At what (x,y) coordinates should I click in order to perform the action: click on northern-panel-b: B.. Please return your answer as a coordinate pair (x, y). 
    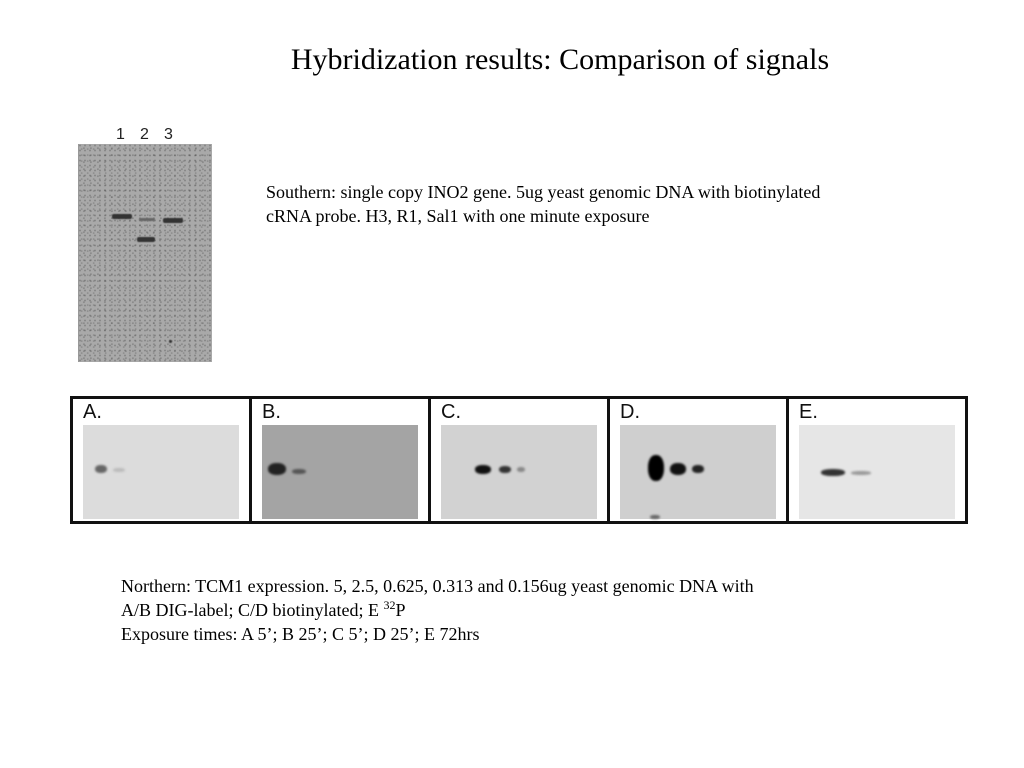
    Looking at the image, I should click on (341, 460).